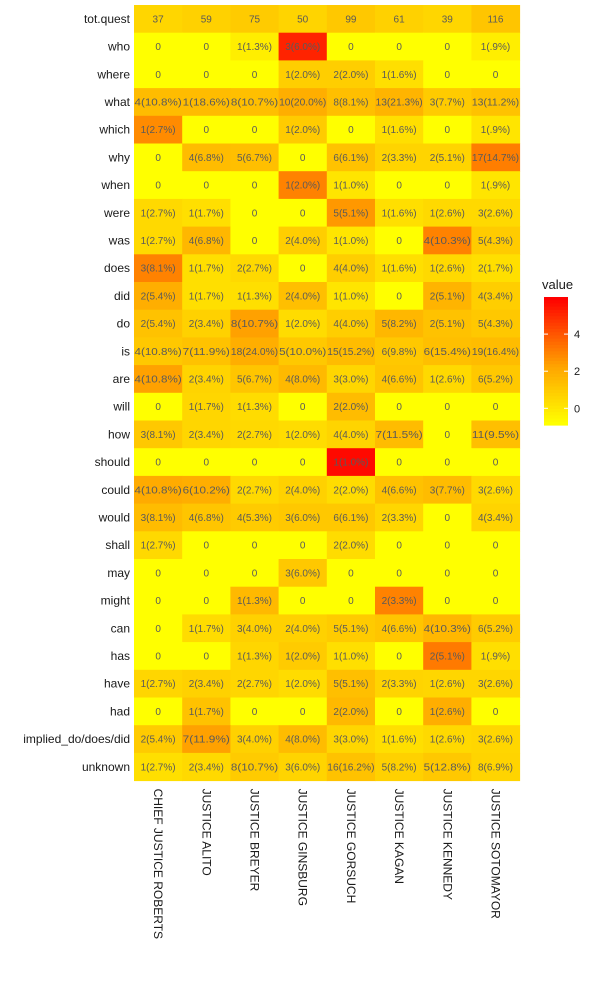 The height and width of the screenshot is (997, 605). I want to click on cell-label: 1(.9%), so click(495, 47).